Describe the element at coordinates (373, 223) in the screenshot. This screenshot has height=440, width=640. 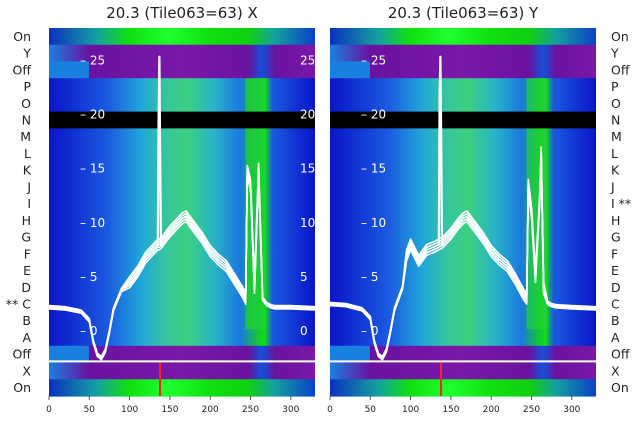
I see `y-tick-label: – 10` at that location.